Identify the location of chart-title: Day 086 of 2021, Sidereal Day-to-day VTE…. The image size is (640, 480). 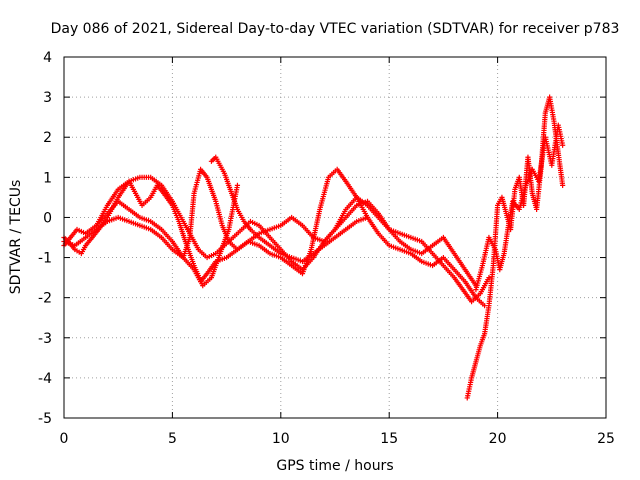
(335, 29).